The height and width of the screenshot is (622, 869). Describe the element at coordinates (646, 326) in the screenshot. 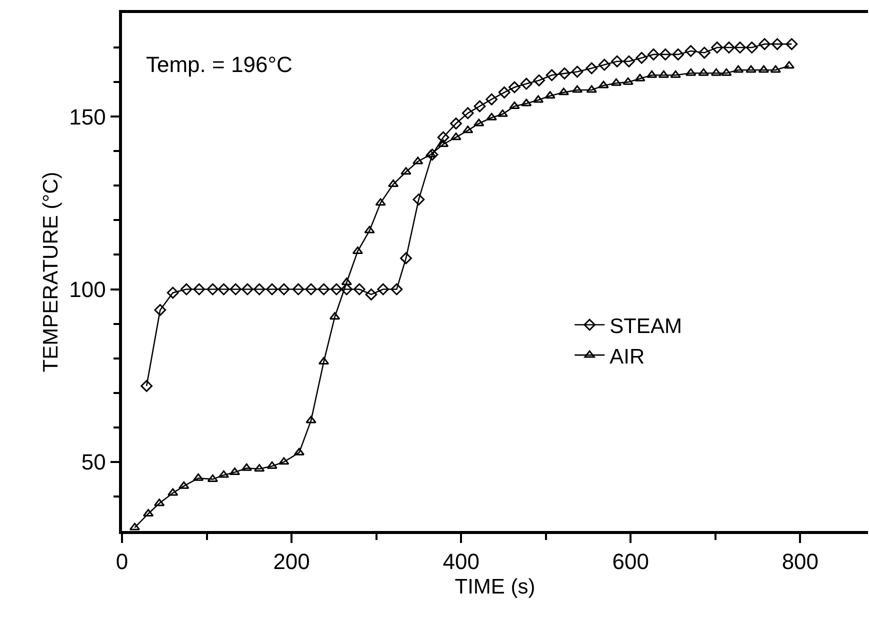

I see `legend-label: STEAM` at that location.